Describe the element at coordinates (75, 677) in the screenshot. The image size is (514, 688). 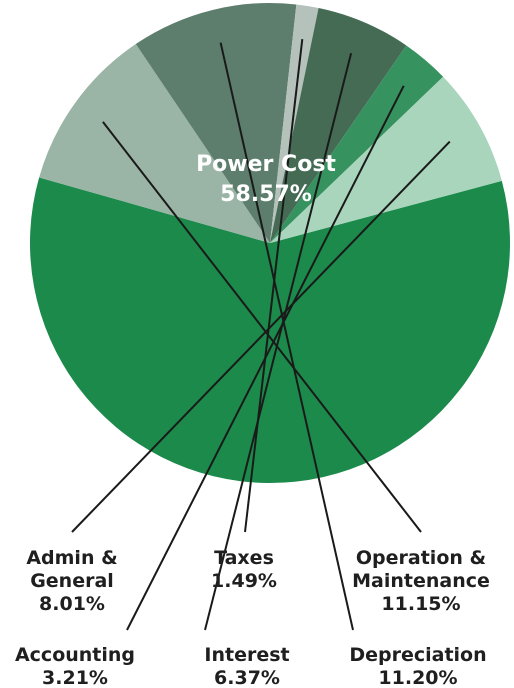
I see `value-accounting: 3.21%` at that location.